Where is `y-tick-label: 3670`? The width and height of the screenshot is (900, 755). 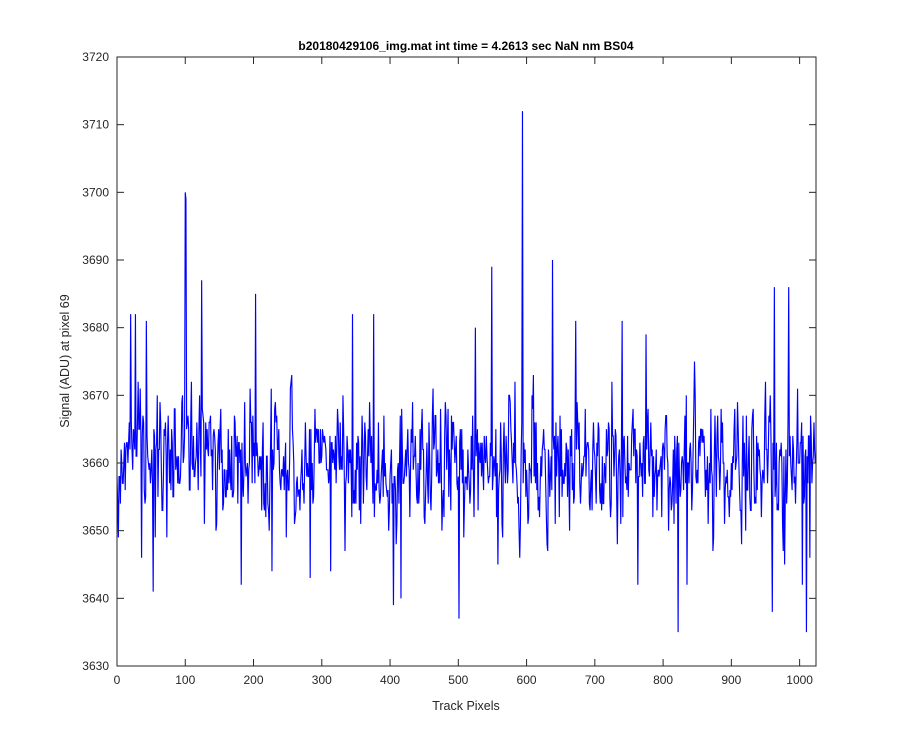
y-tick-label: 3670 is located at coordinates (95, 395).